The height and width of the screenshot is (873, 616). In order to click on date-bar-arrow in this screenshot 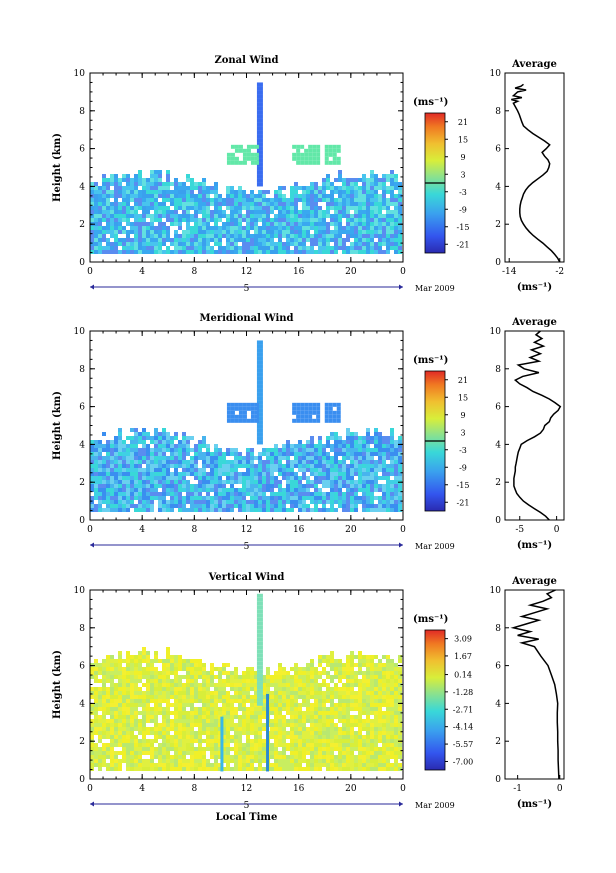, I will do `click(92, 287)`.